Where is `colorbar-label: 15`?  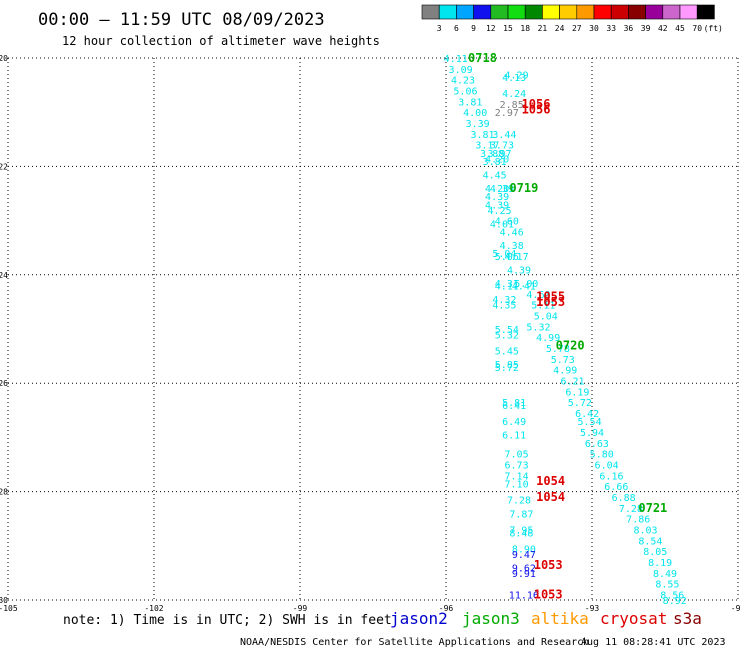
colorbar-label: 15 is located at coordinates (508, 28).